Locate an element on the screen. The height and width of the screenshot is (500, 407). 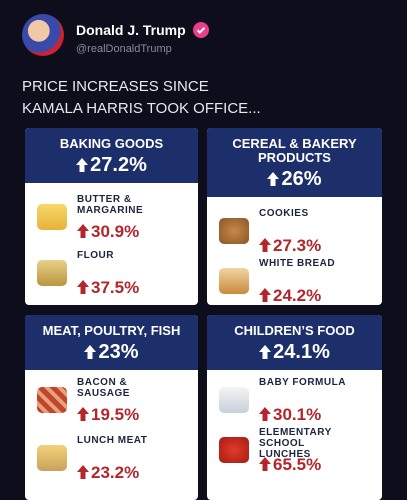
item: BABY FORMULA 30.1% is located at coordinates (296, 401).